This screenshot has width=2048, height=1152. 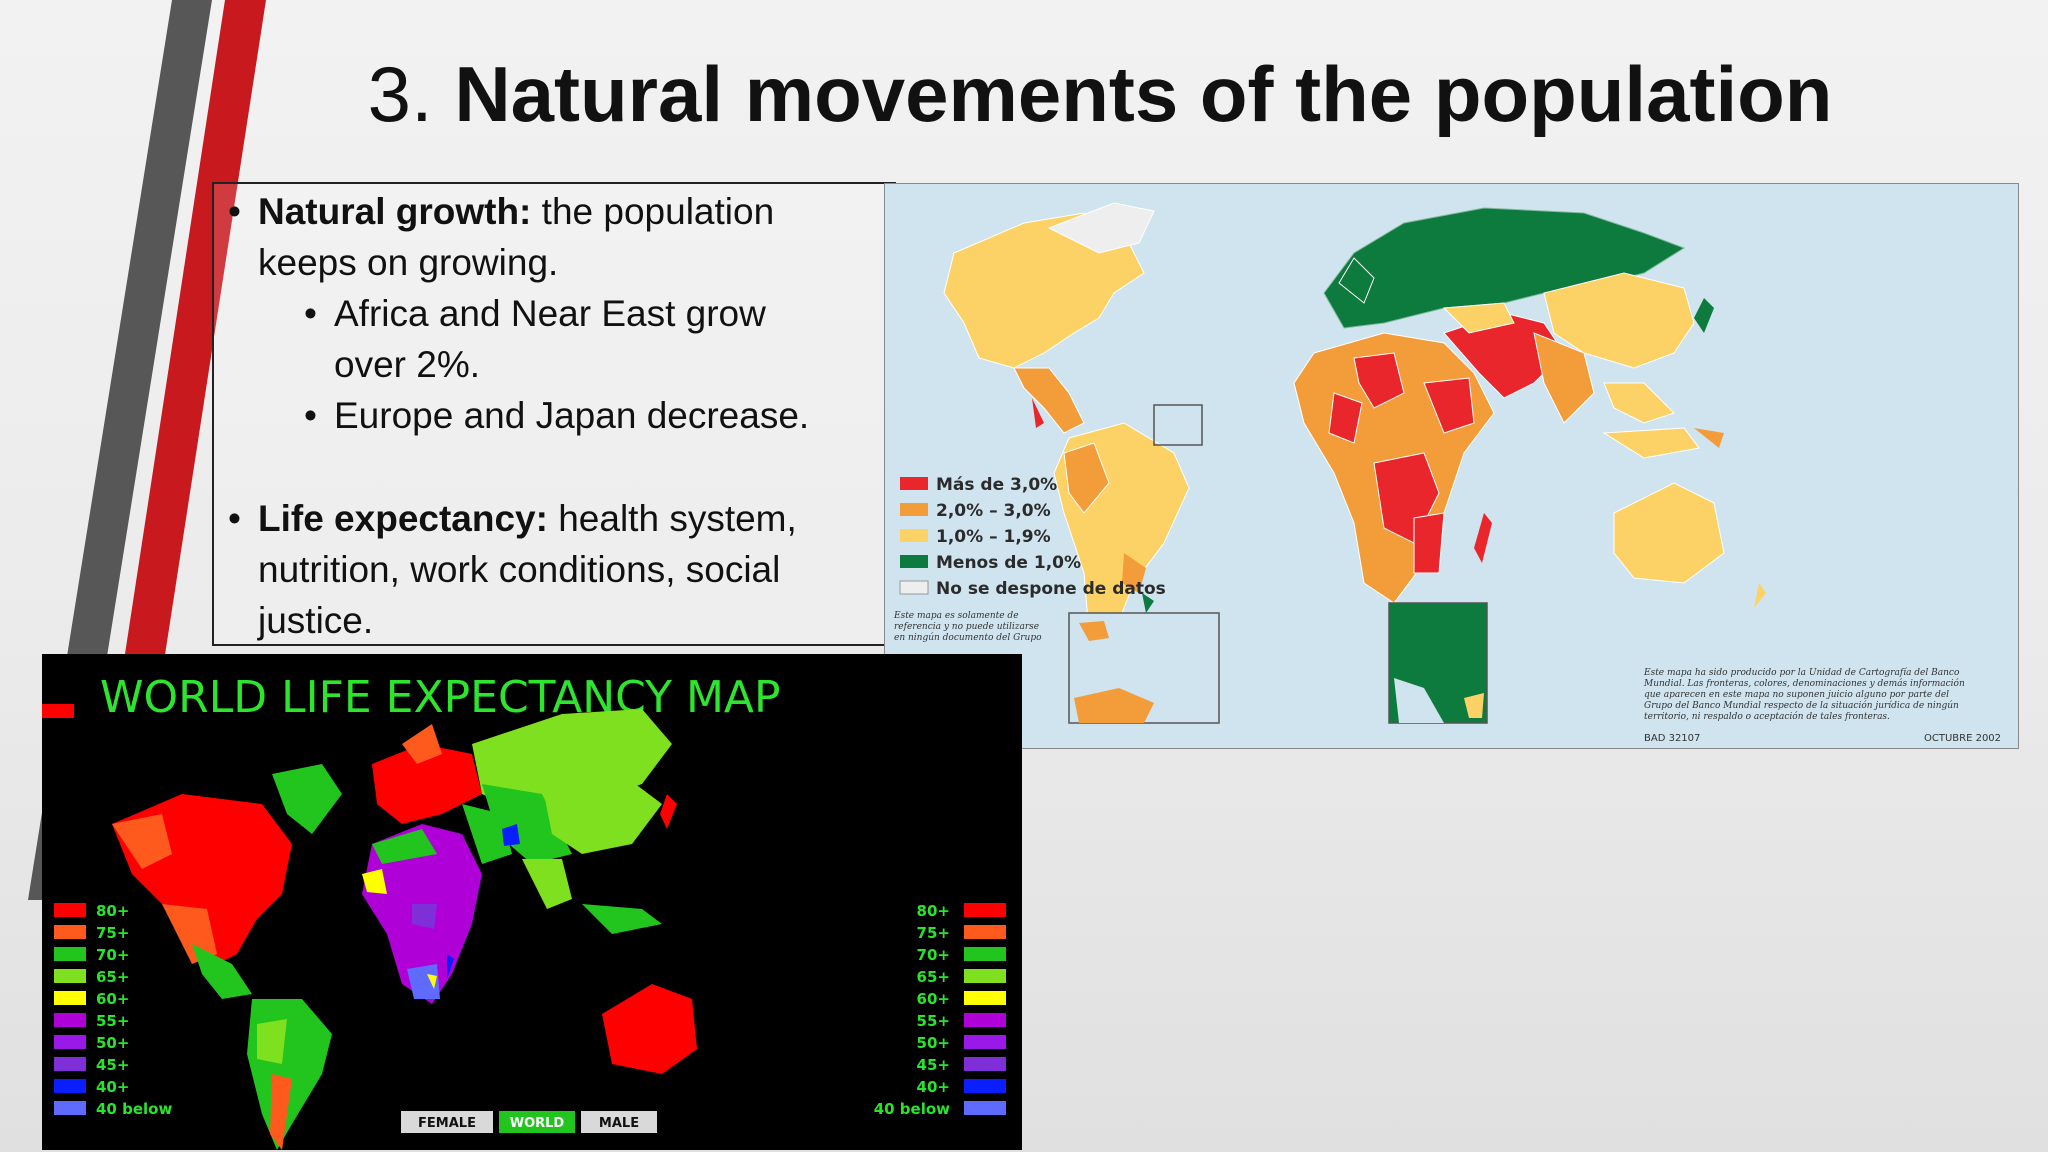 I want to click on bullet-text: health system,, so click(x=672, y=518).